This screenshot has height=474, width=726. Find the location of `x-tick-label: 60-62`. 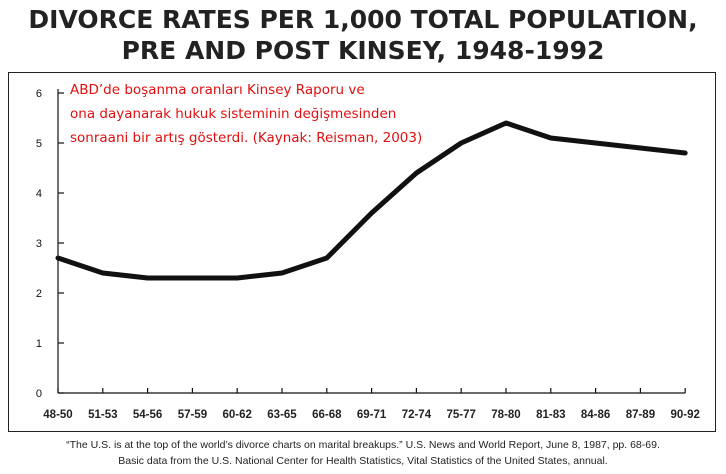

x-tick-label: 60-62 is located at coordinates (236, 415).